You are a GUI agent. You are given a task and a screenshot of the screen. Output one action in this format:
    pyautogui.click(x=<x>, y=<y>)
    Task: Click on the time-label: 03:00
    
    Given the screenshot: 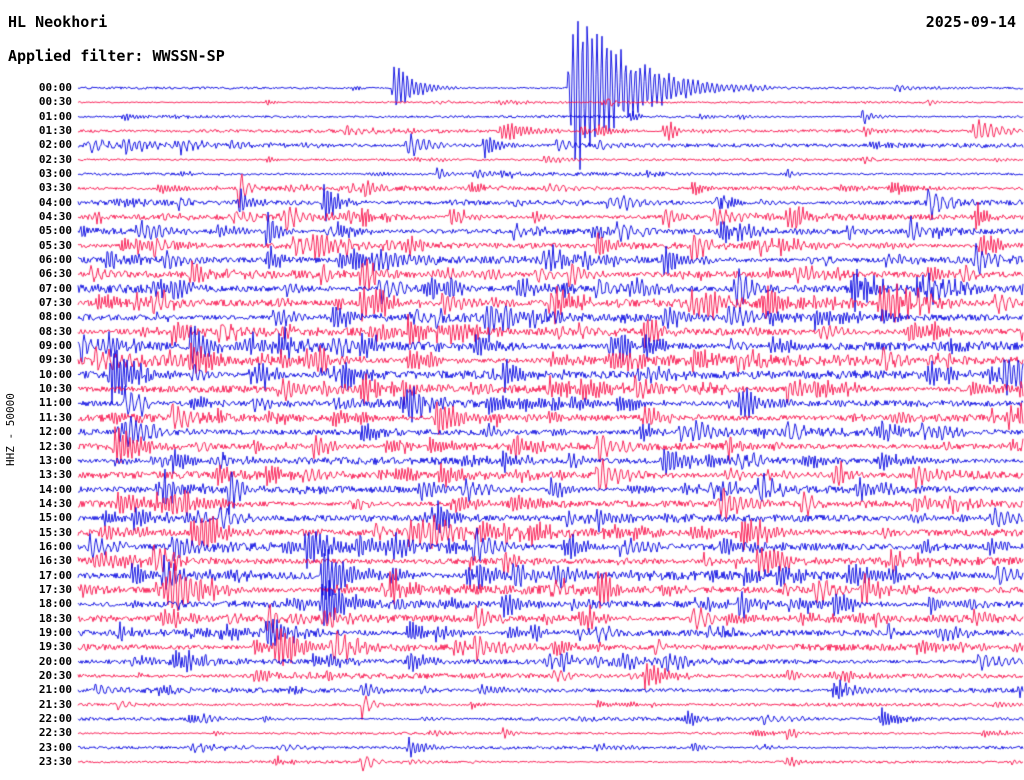 What is the action you would take?
    pyautogui.click(x=55, y=174)
    